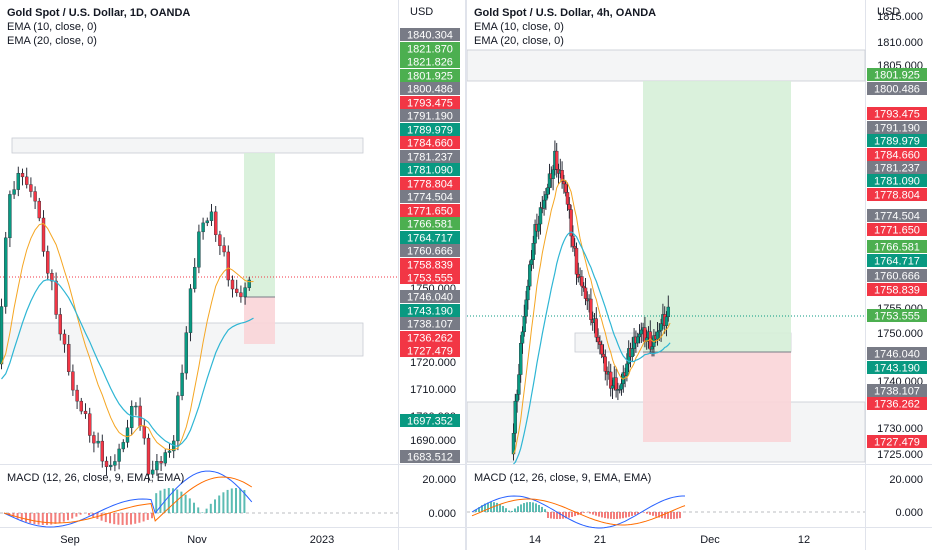  Describe the element at coordinates (95, 478) in the screenshot. I see `macd-label: MACD (12, 26, close, 9, EMA, EMA)` at that location.